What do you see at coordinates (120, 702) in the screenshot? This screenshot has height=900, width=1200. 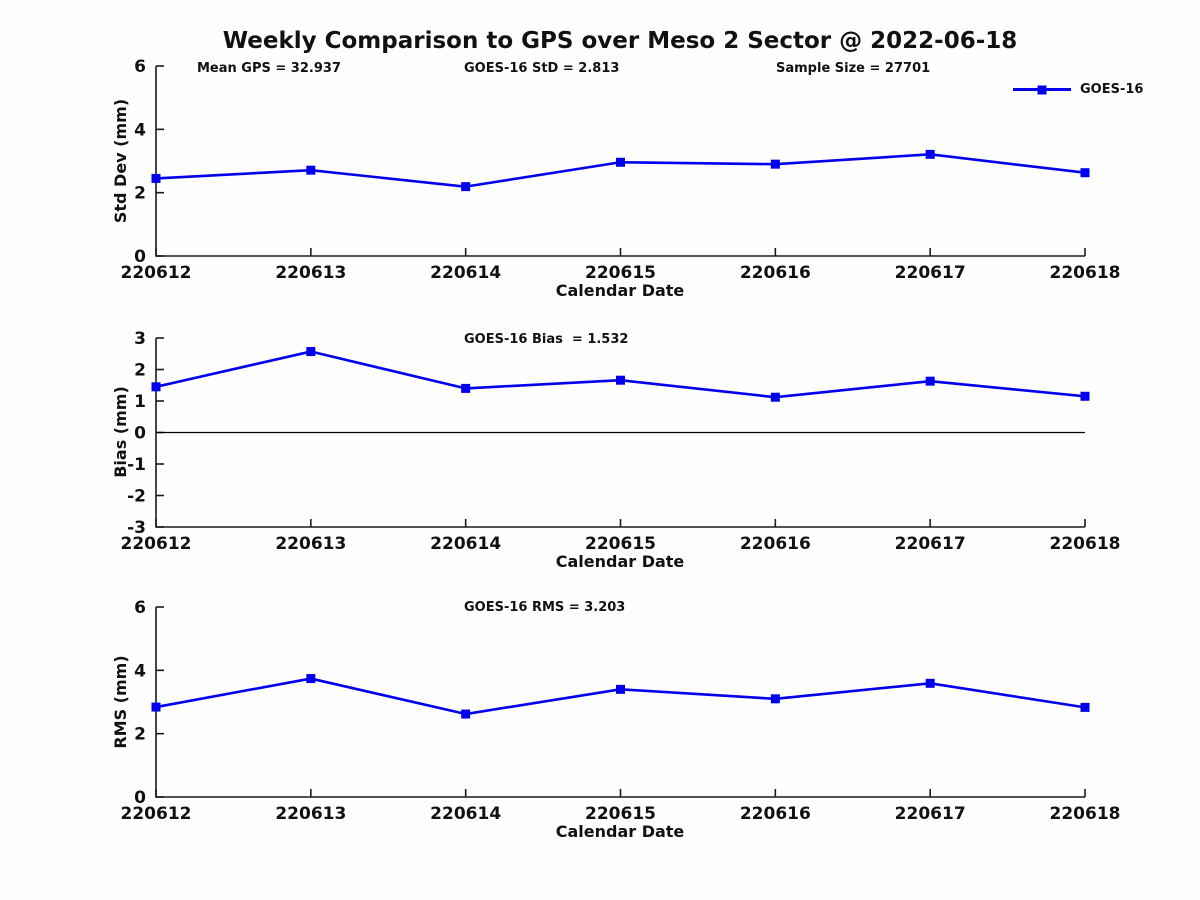 I see `y-axis-label-rms: RMS (mm)` at bounding box center [120, 702].